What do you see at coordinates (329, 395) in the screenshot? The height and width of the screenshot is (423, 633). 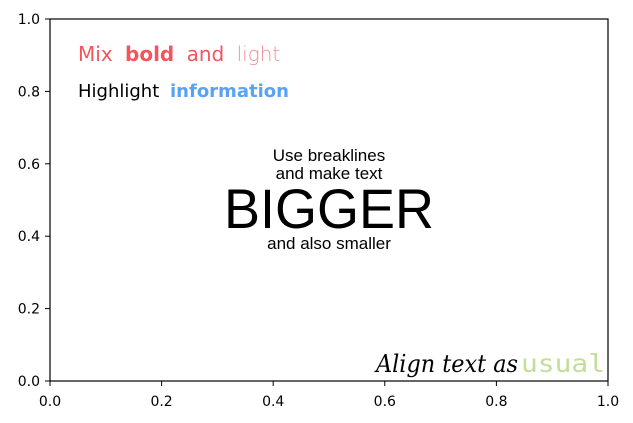 I see `x-axis: 0.0 0.2 0.4 0.6 0.8 1.0` at bounding box center [329, 395].